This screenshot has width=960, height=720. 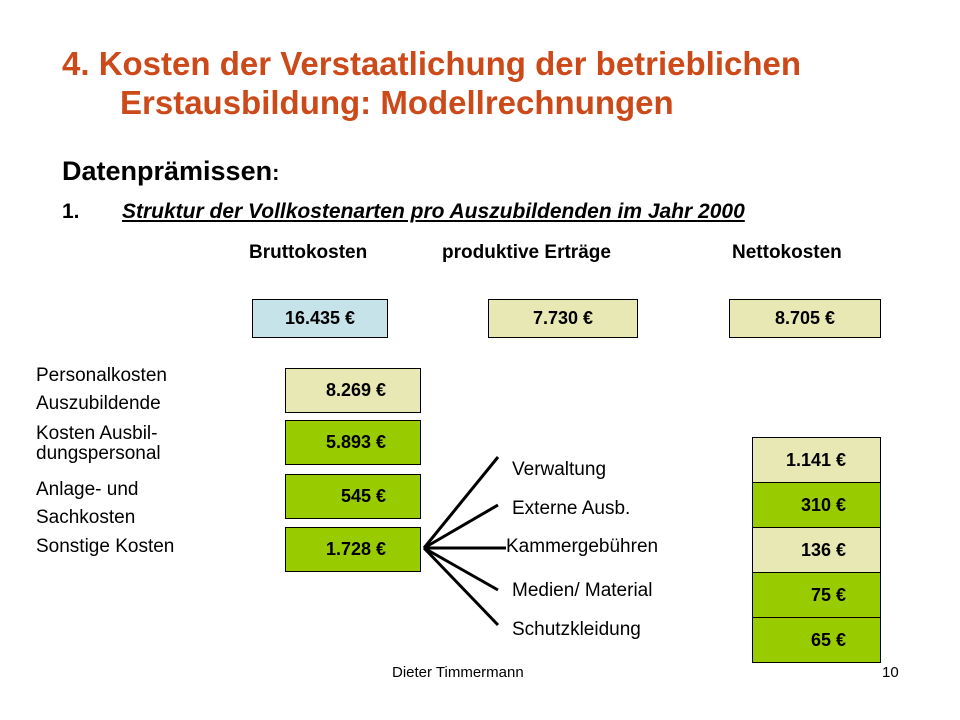 What do you see at coordinates (353, 496) in the screenshot?
I see `cost-value-box: 545 €` at bounding box center [353, 496].